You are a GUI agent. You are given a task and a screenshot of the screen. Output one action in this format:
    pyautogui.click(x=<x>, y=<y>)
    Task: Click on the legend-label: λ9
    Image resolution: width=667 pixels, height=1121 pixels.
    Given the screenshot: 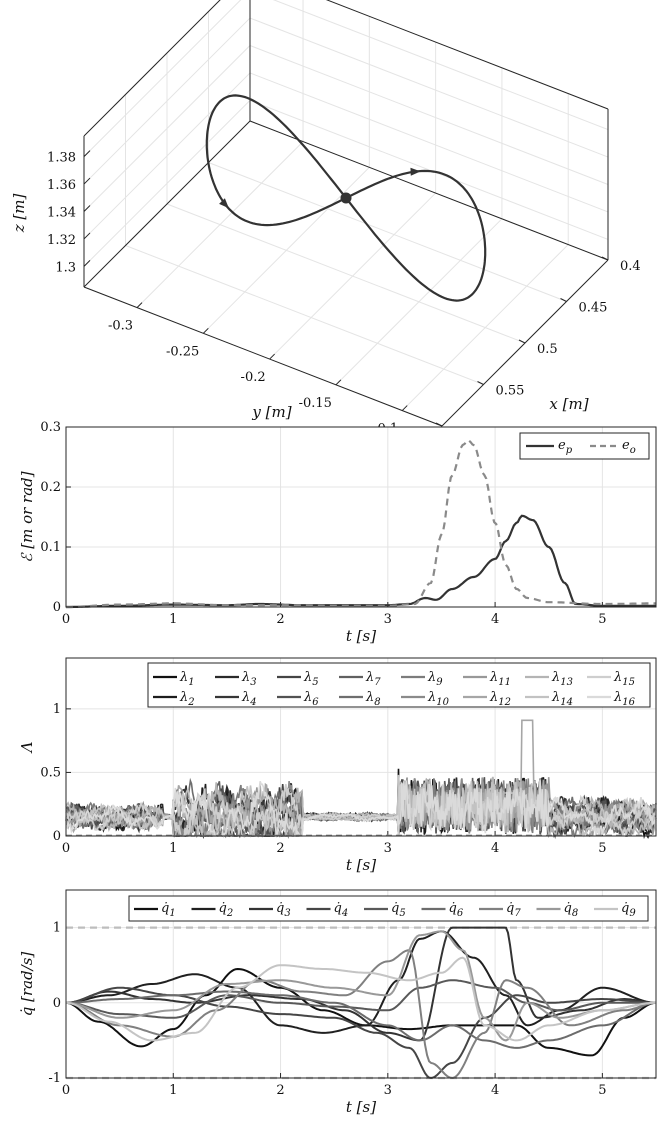 What is the action you would take?
    pyautogui.click(x=435, y=679)
    